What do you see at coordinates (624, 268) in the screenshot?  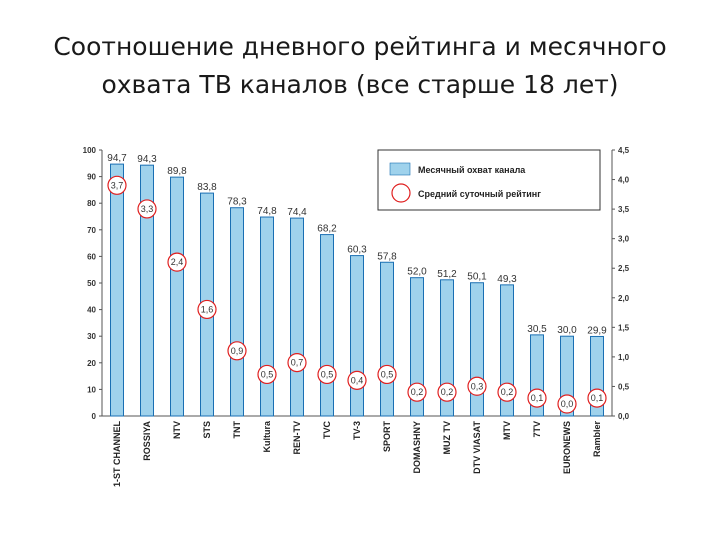 I see `right-tick-label: 2,5` at bounding box center [624, 268].